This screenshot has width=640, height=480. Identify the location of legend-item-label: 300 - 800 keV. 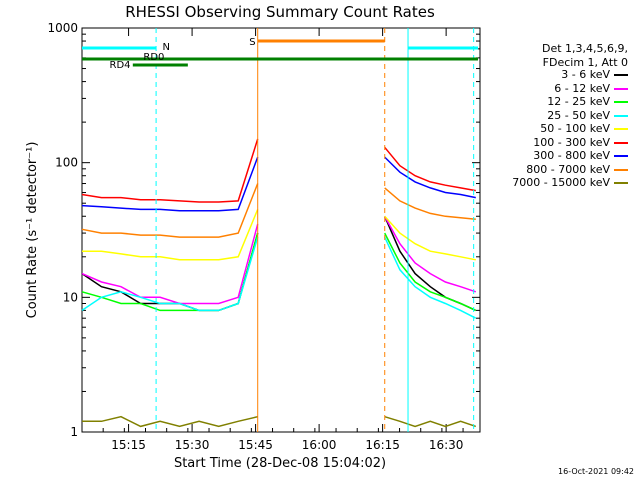
(571, 155).